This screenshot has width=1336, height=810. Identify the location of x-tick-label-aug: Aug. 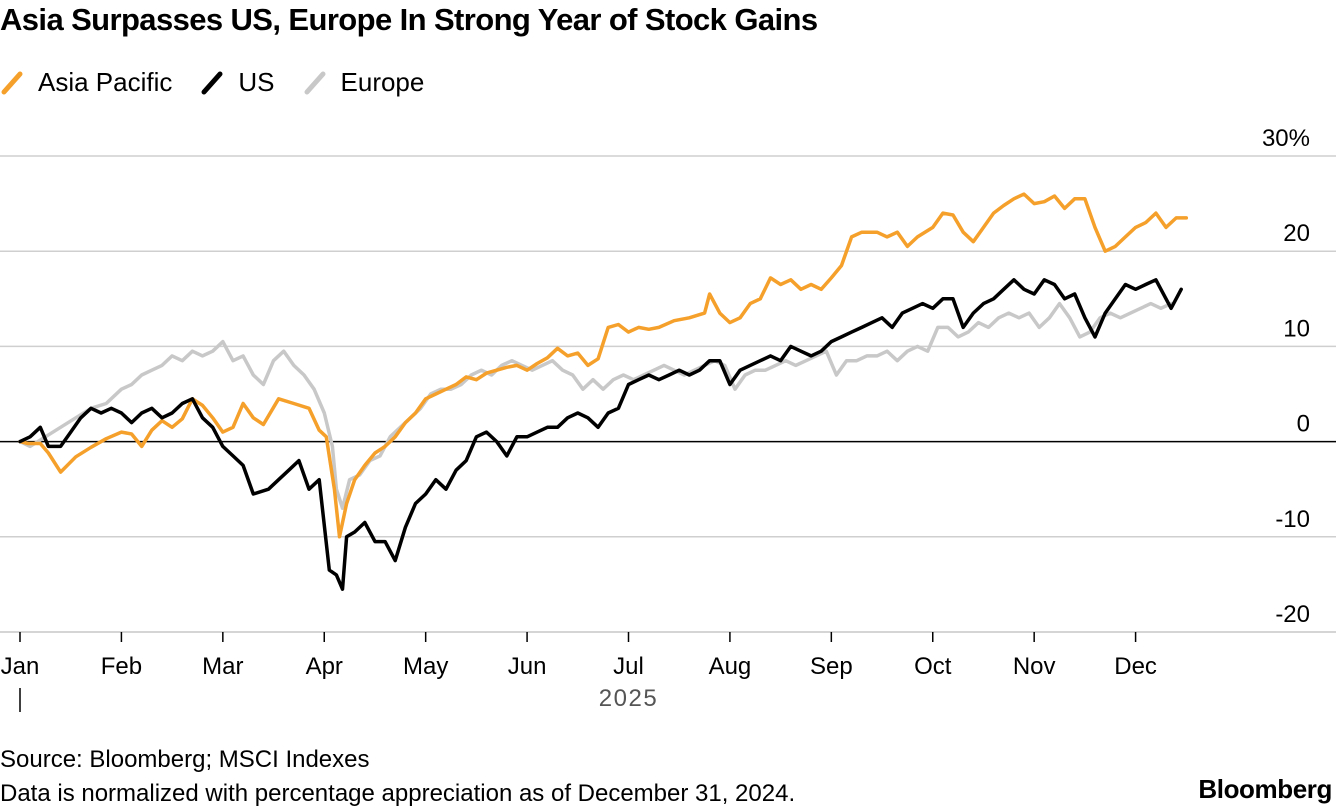
(730, 666).